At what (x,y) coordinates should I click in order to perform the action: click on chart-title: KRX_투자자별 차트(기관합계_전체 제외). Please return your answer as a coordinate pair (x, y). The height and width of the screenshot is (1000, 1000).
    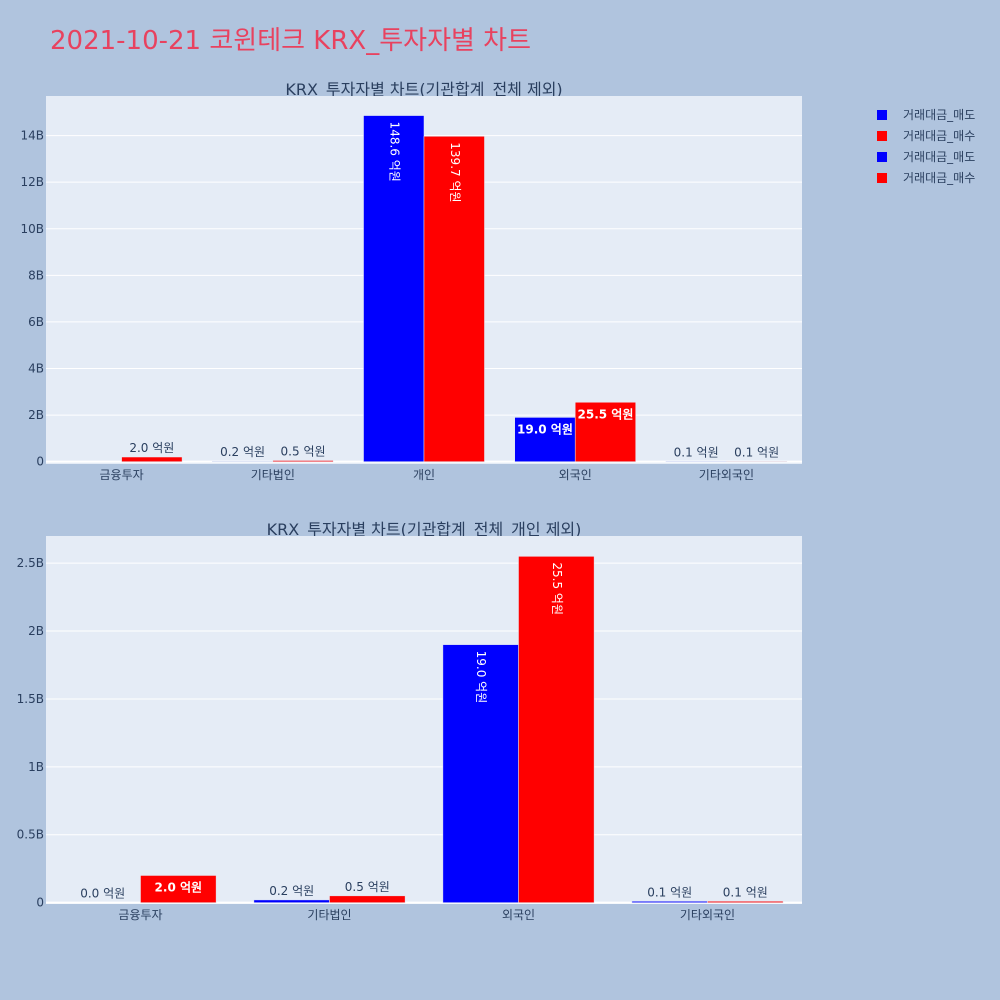
    Looking at the image, I should click on (423, 90).